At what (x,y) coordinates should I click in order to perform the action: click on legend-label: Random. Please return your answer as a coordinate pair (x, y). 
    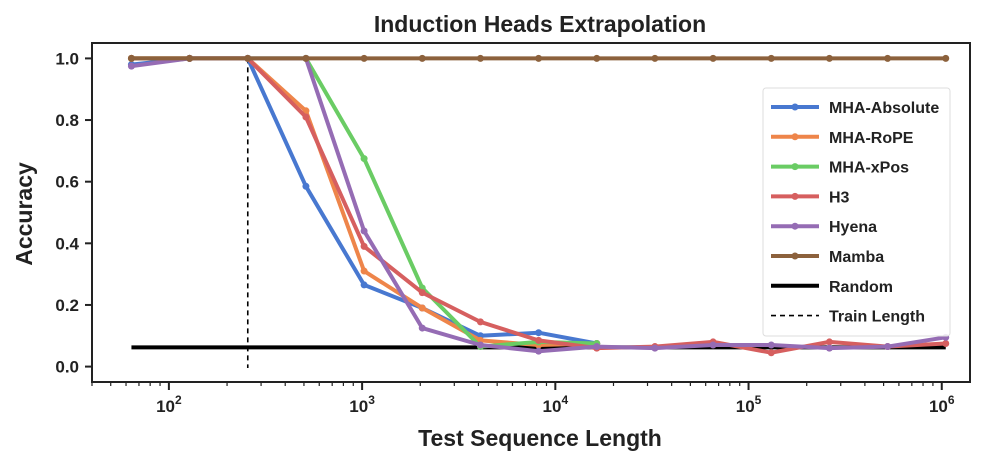
    Looking at the image, I should click on (861, 287).